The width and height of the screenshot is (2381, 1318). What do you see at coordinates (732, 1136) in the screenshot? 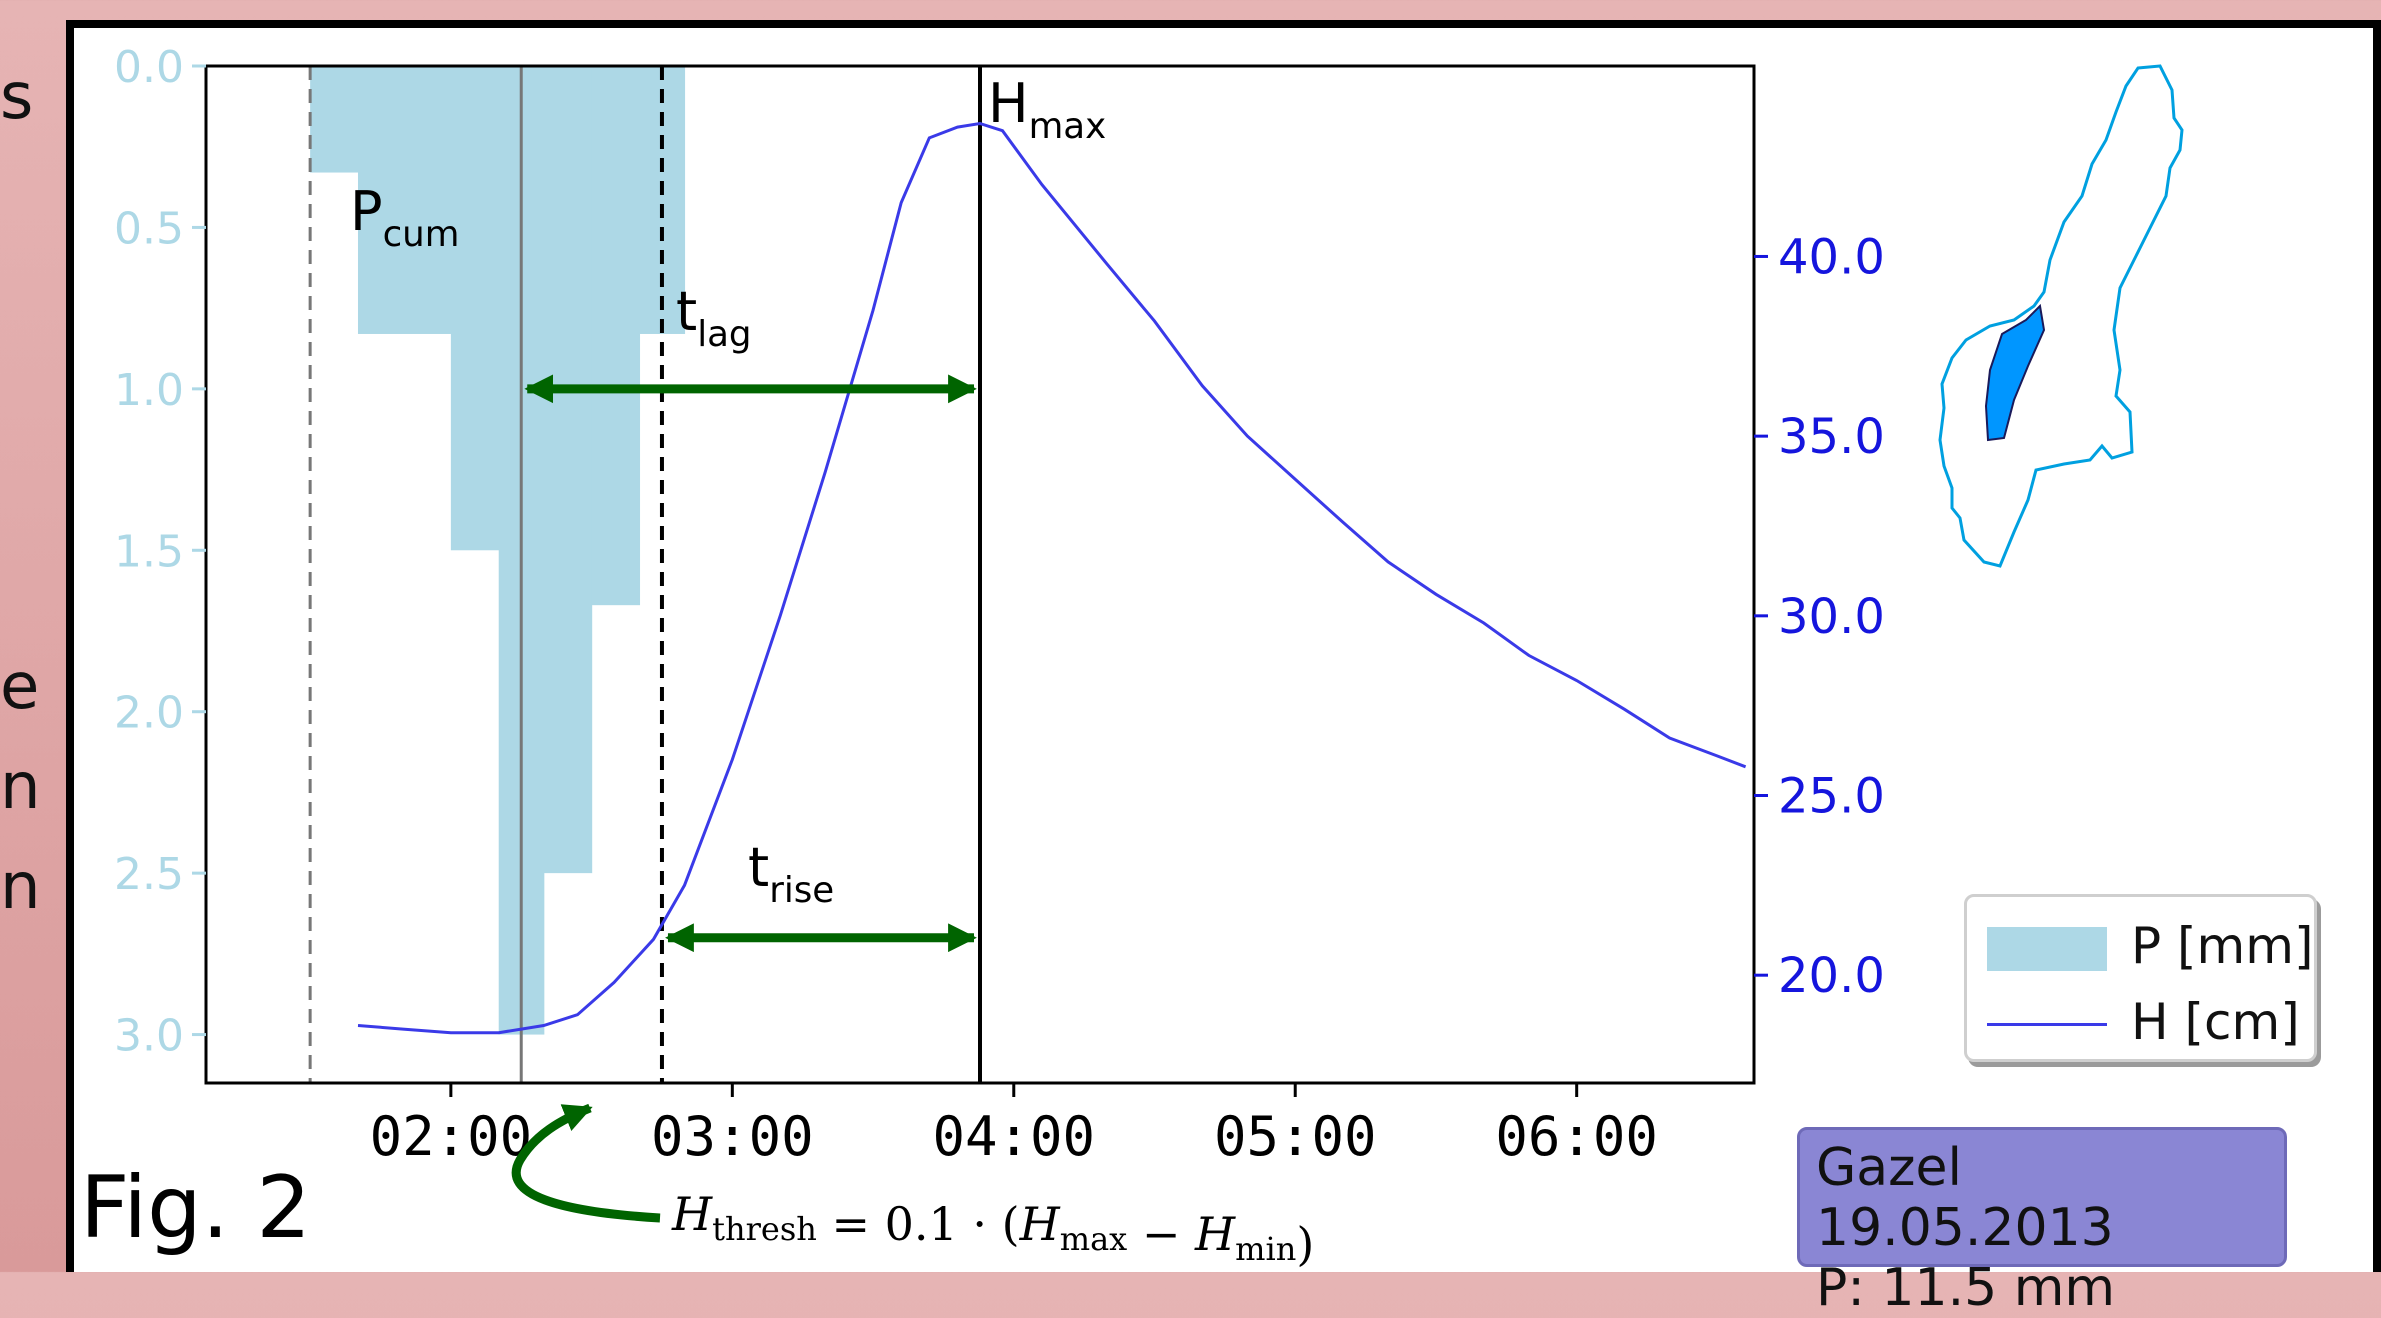
I see `x-tick-label: 03:00` at bounding box center [732, 1136].